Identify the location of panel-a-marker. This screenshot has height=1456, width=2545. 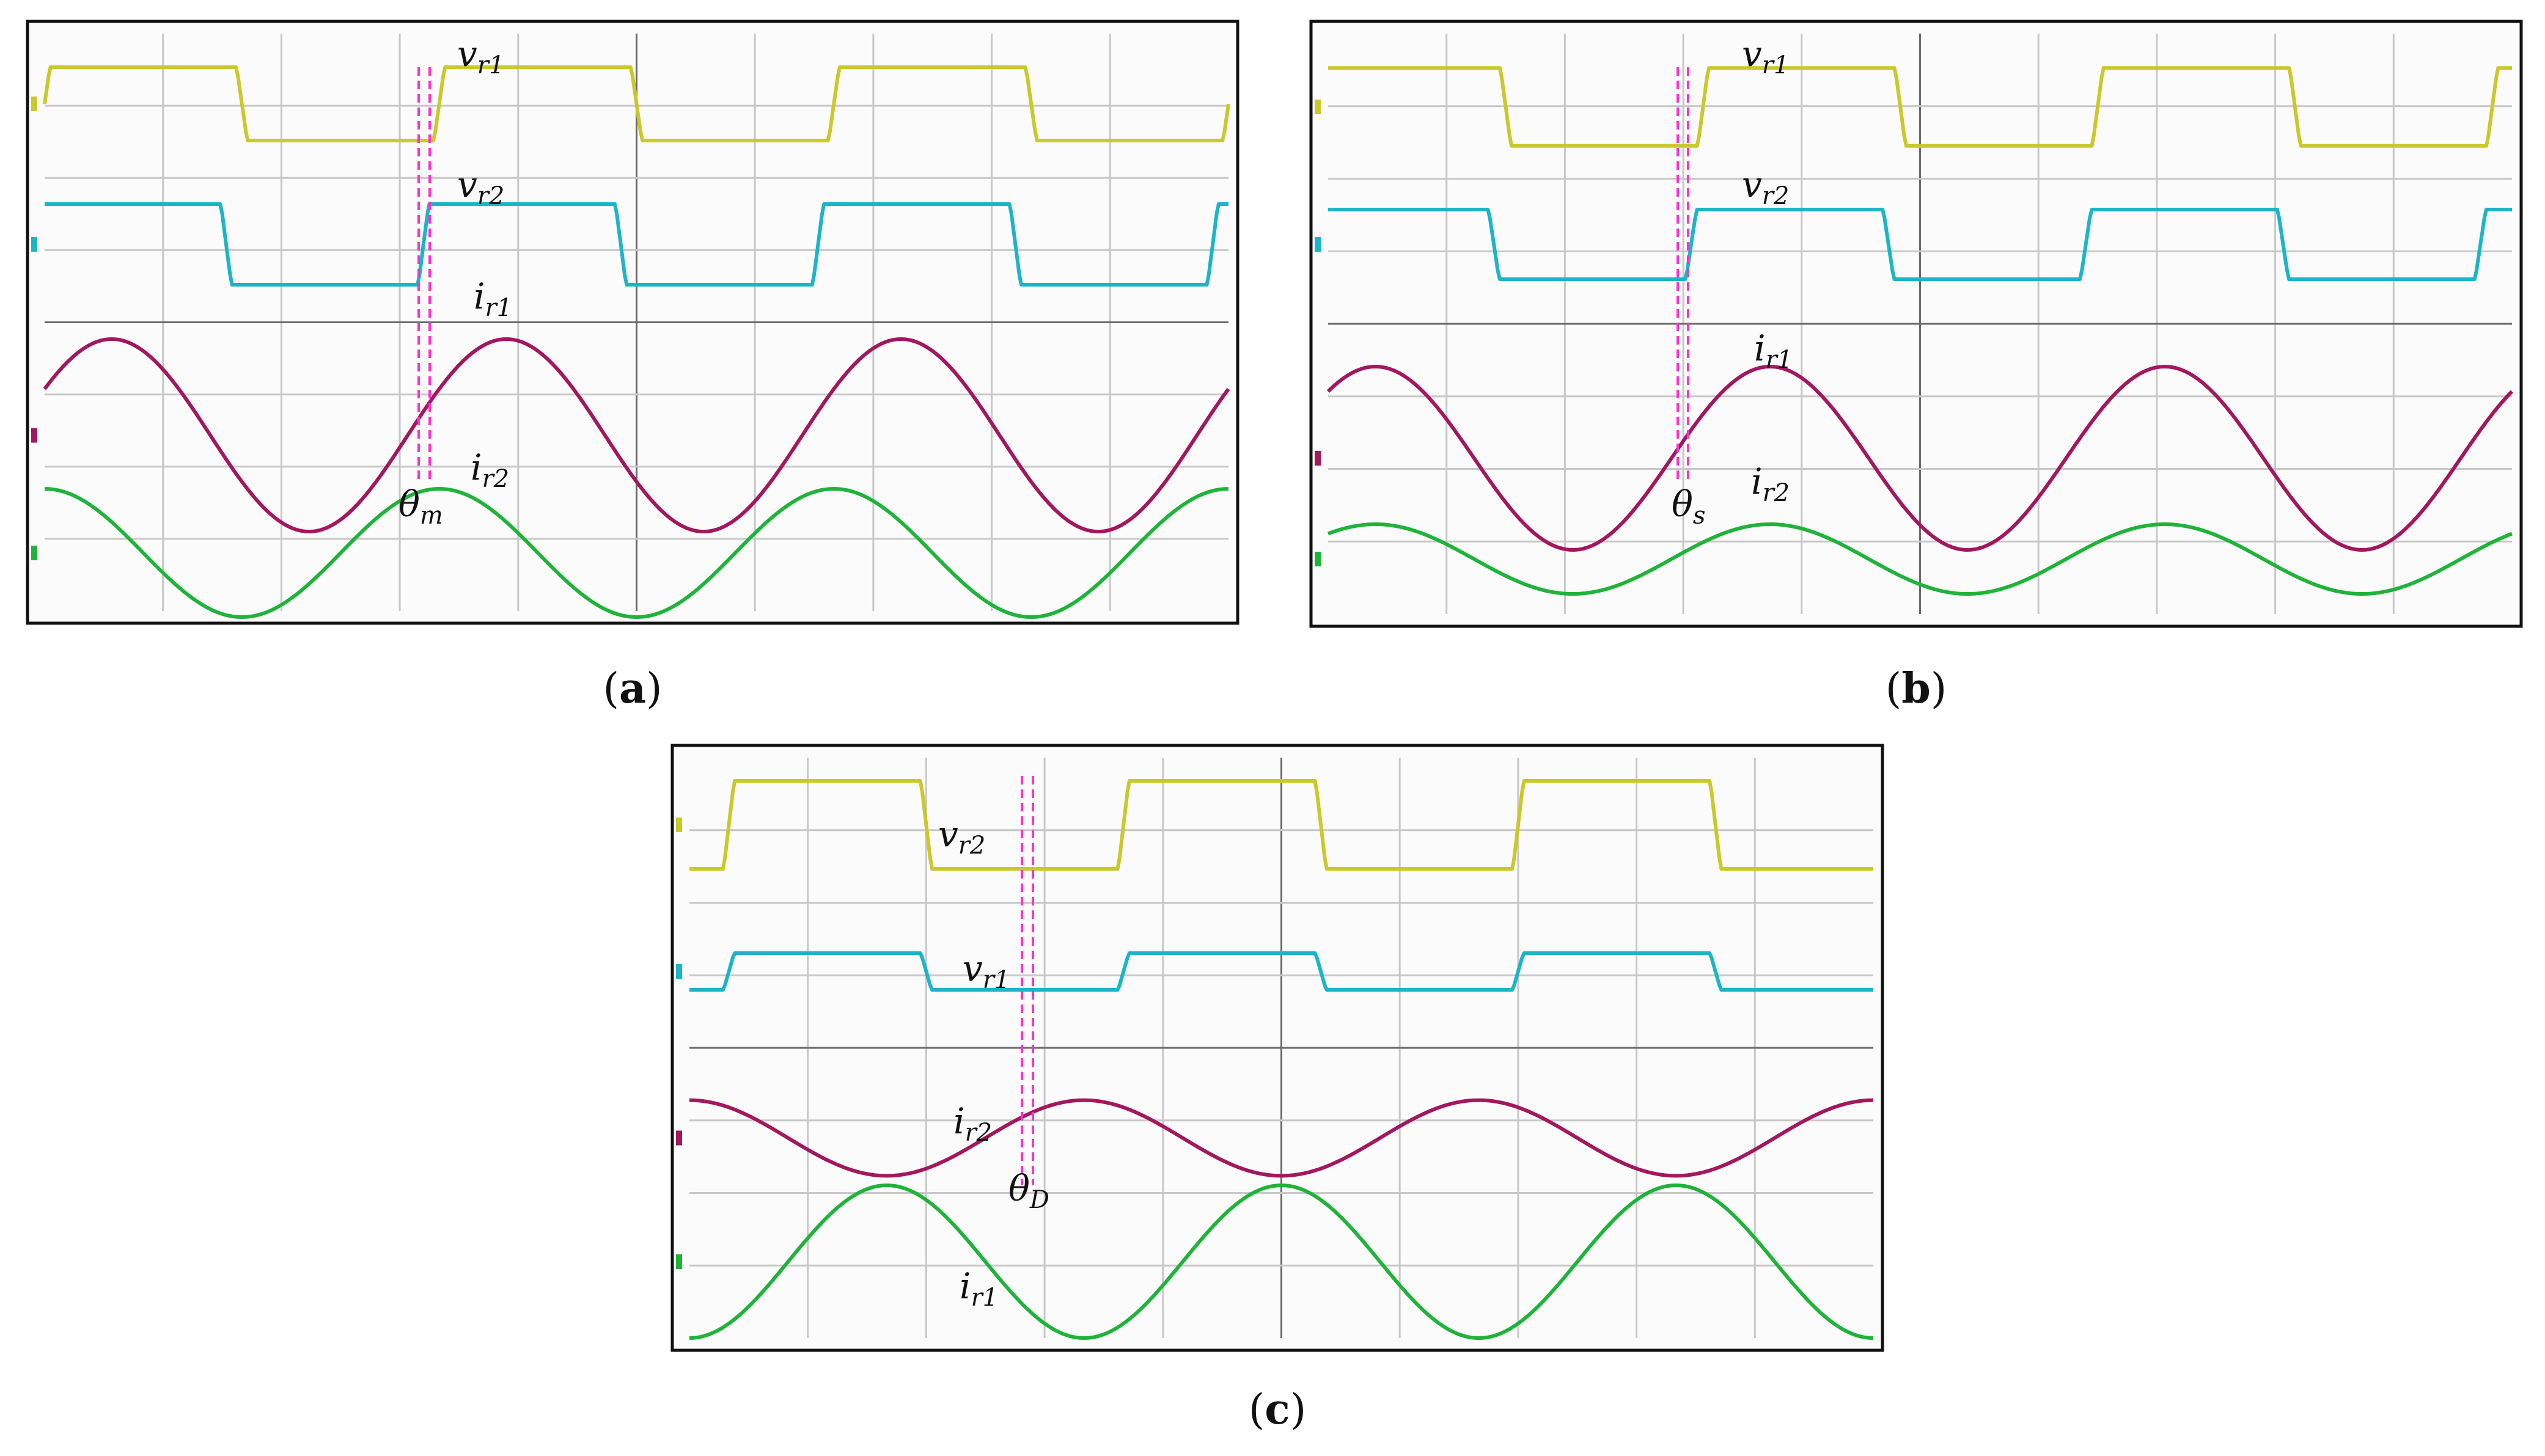
(424, 275).